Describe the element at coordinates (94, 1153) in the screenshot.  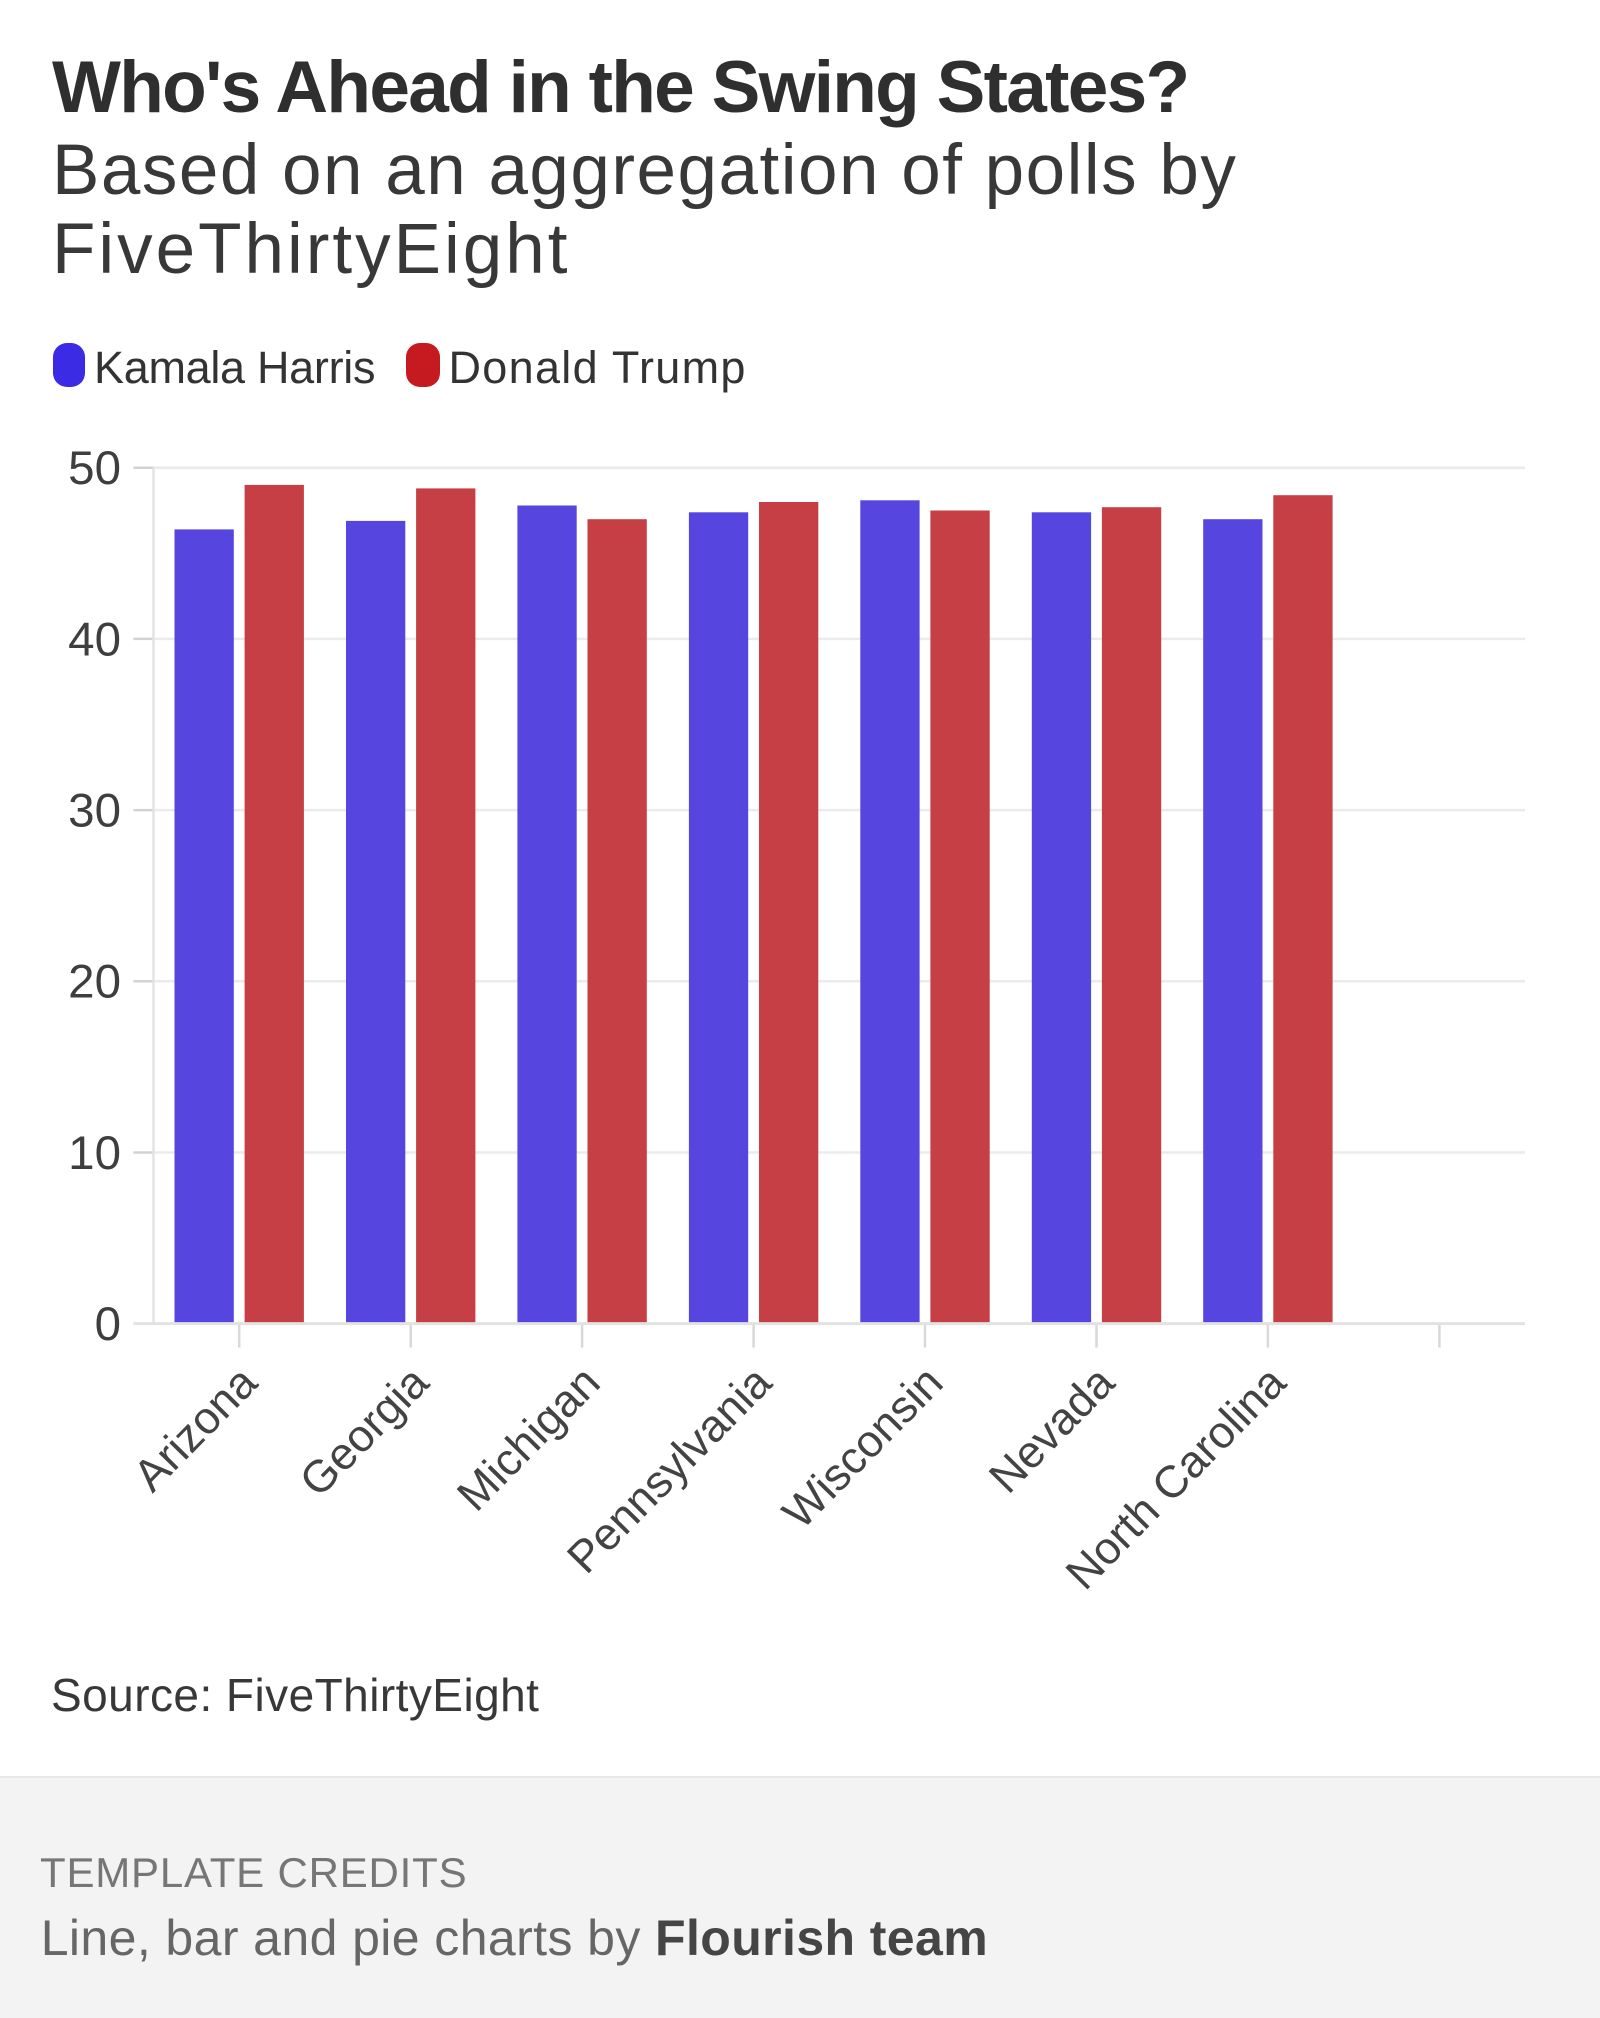
I see `svg-text: 10` at that location.